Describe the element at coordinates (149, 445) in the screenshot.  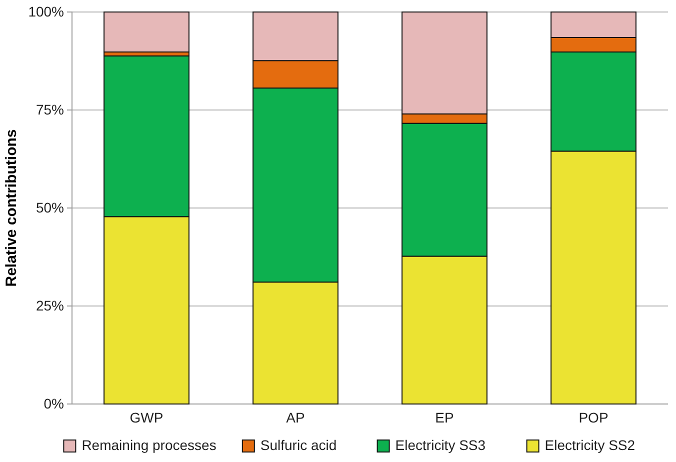
I see `legend-label: Remaining processes` at that location.